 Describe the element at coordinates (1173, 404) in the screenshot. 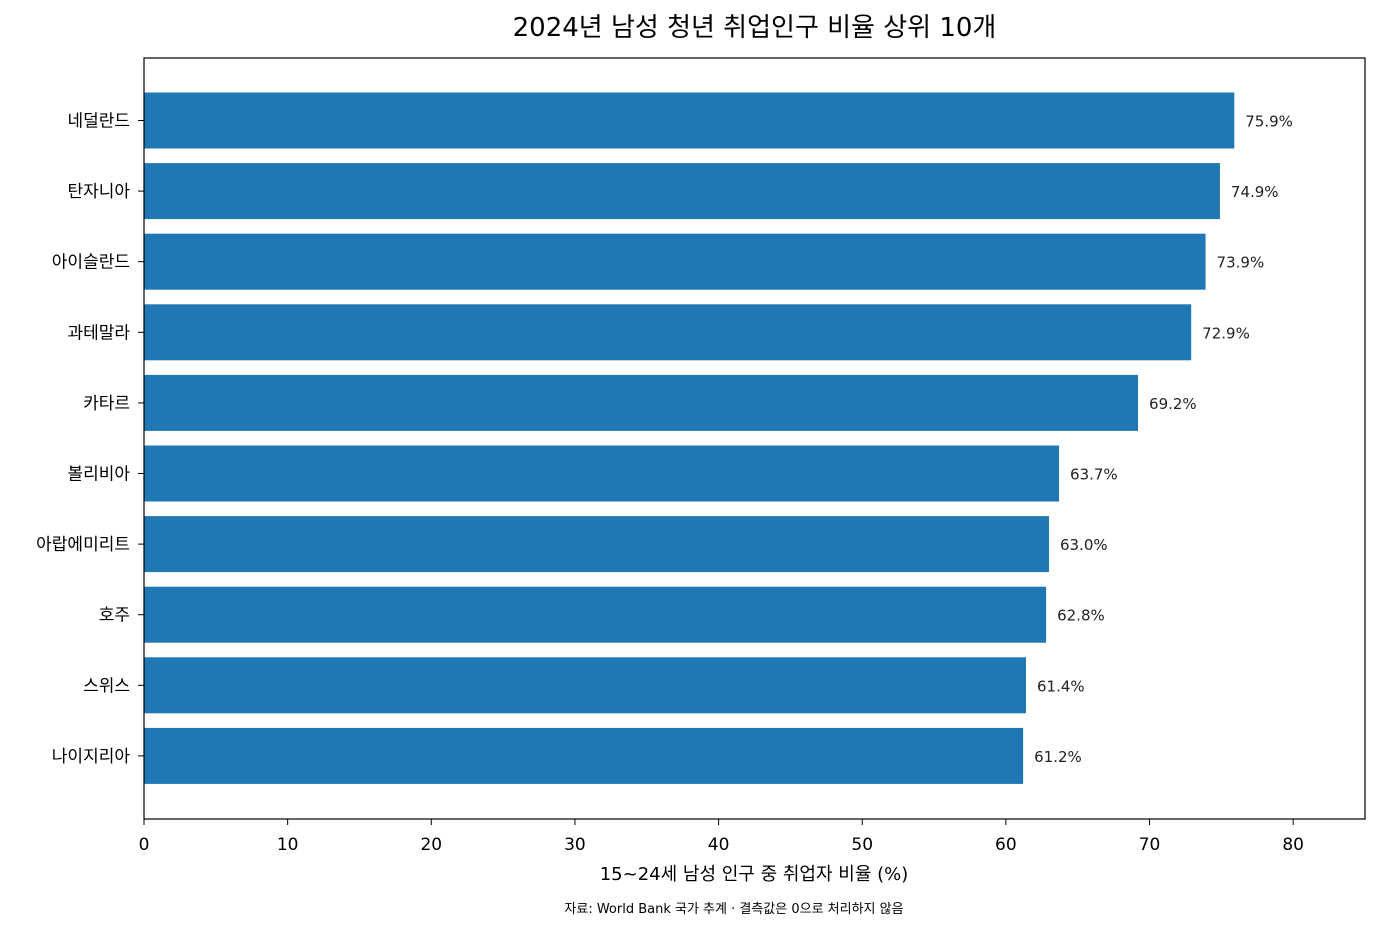

I see `data-label: 69.2%` at that location.